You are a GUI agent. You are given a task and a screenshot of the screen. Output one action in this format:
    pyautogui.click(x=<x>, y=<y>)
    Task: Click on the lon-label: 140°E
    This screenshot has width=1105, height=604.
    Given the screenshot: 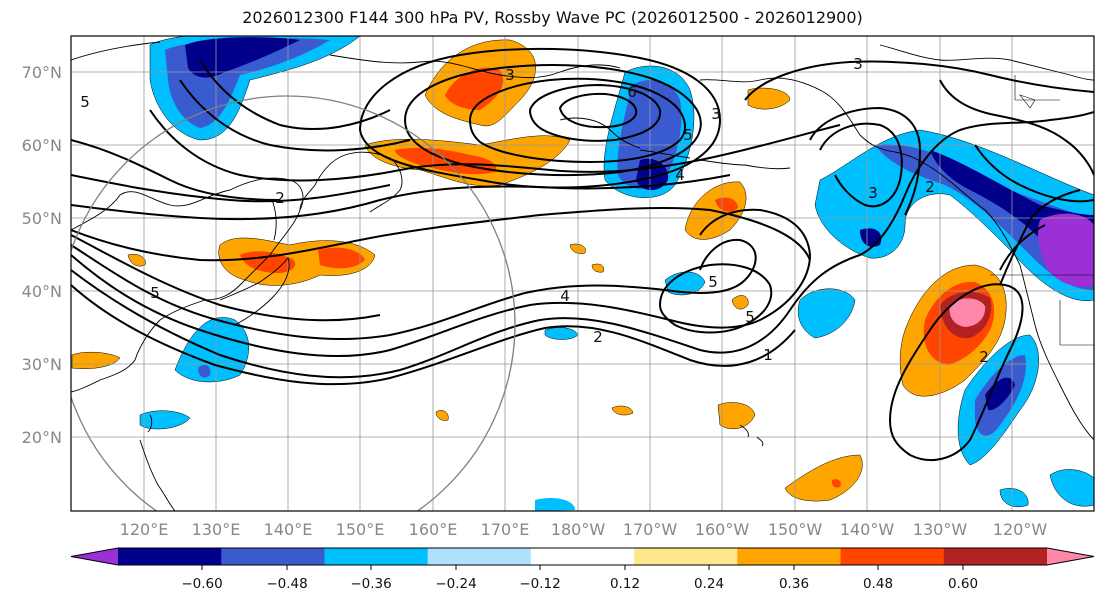 What is the action you would take?
    pyautogui.click(x=288, y=529)
    